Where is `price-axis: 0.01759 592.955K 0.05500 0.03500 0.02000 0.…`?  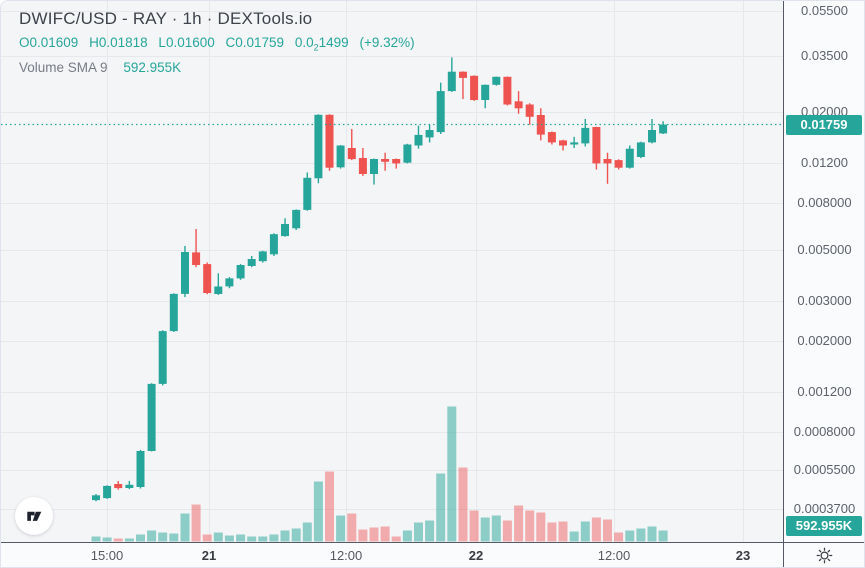
price-axis: 0.01759 592.955K 0.05500 0.03500 0.02000 0.… is located at coordinates (823, 271).